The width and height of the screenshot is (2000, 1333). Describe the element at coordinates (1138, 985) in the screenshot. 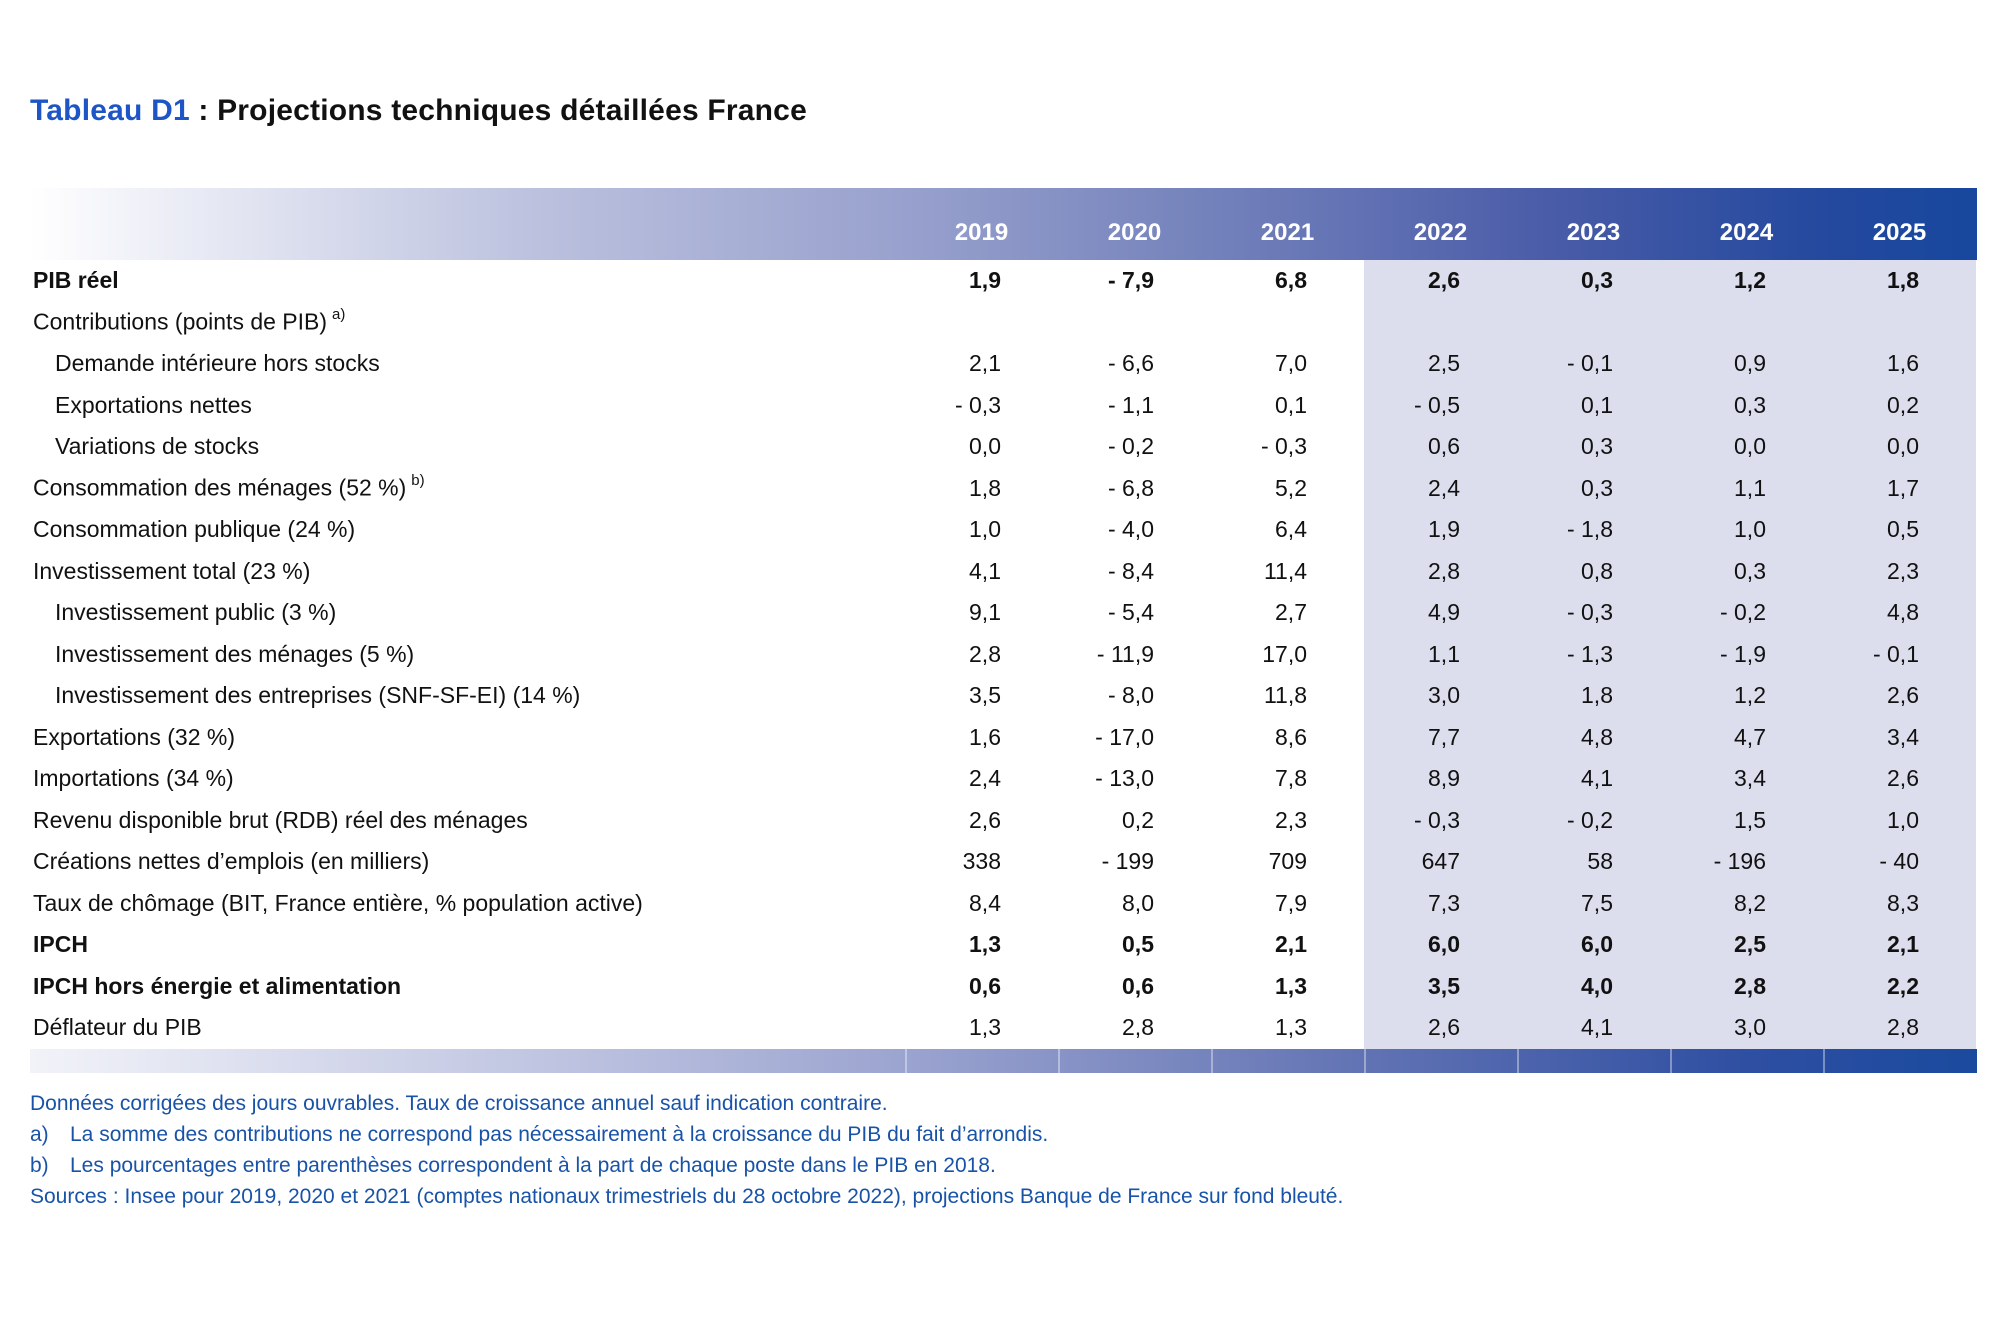

I see `value-2020: 0,6` at that location.